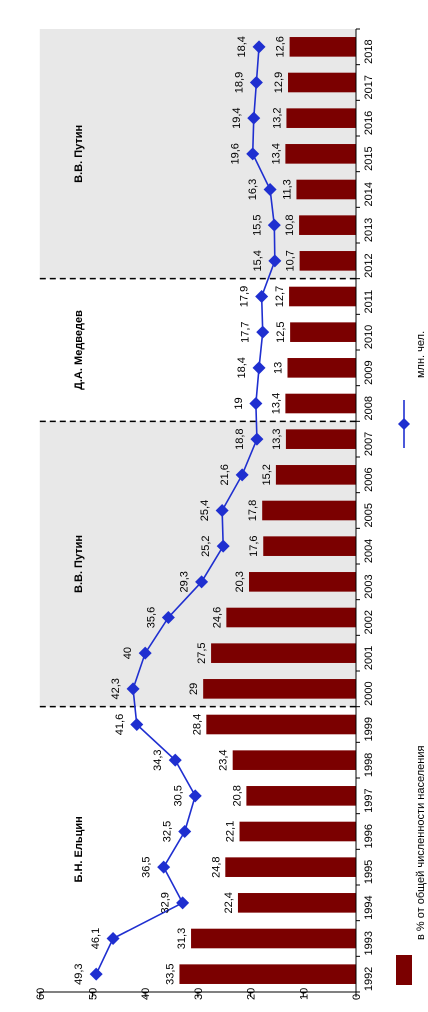 This screenshot has width=428, height=1012. I want to click on category-axis-tick-label: 2010, so click(369, 337).